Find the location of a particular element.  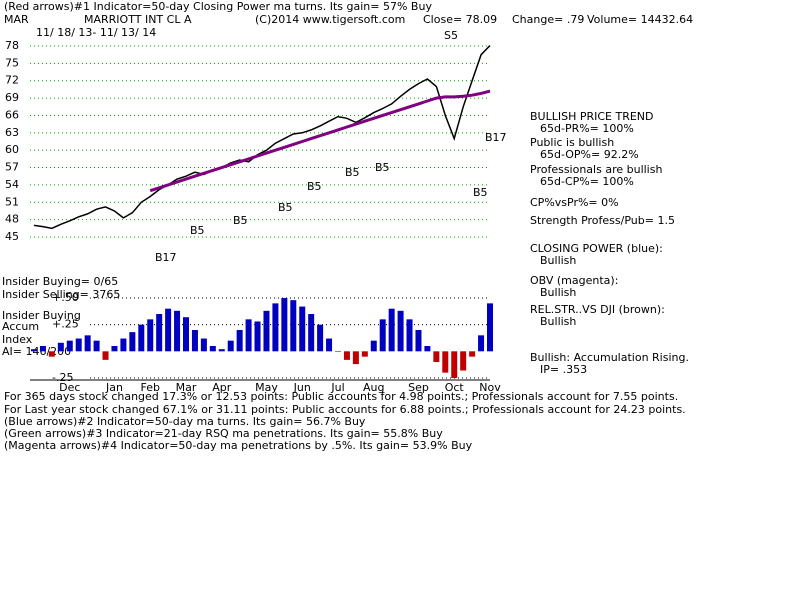

side-note: Bullish: Accumulation Rising. is located at coordinates (609, 357).